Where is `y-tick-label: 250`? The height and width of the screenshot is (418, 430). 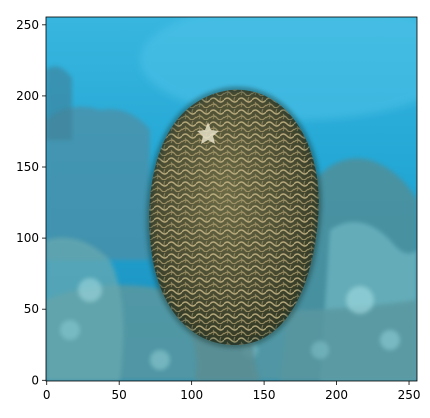 y-tick-label: 250 is located at coordinates (27, 25).